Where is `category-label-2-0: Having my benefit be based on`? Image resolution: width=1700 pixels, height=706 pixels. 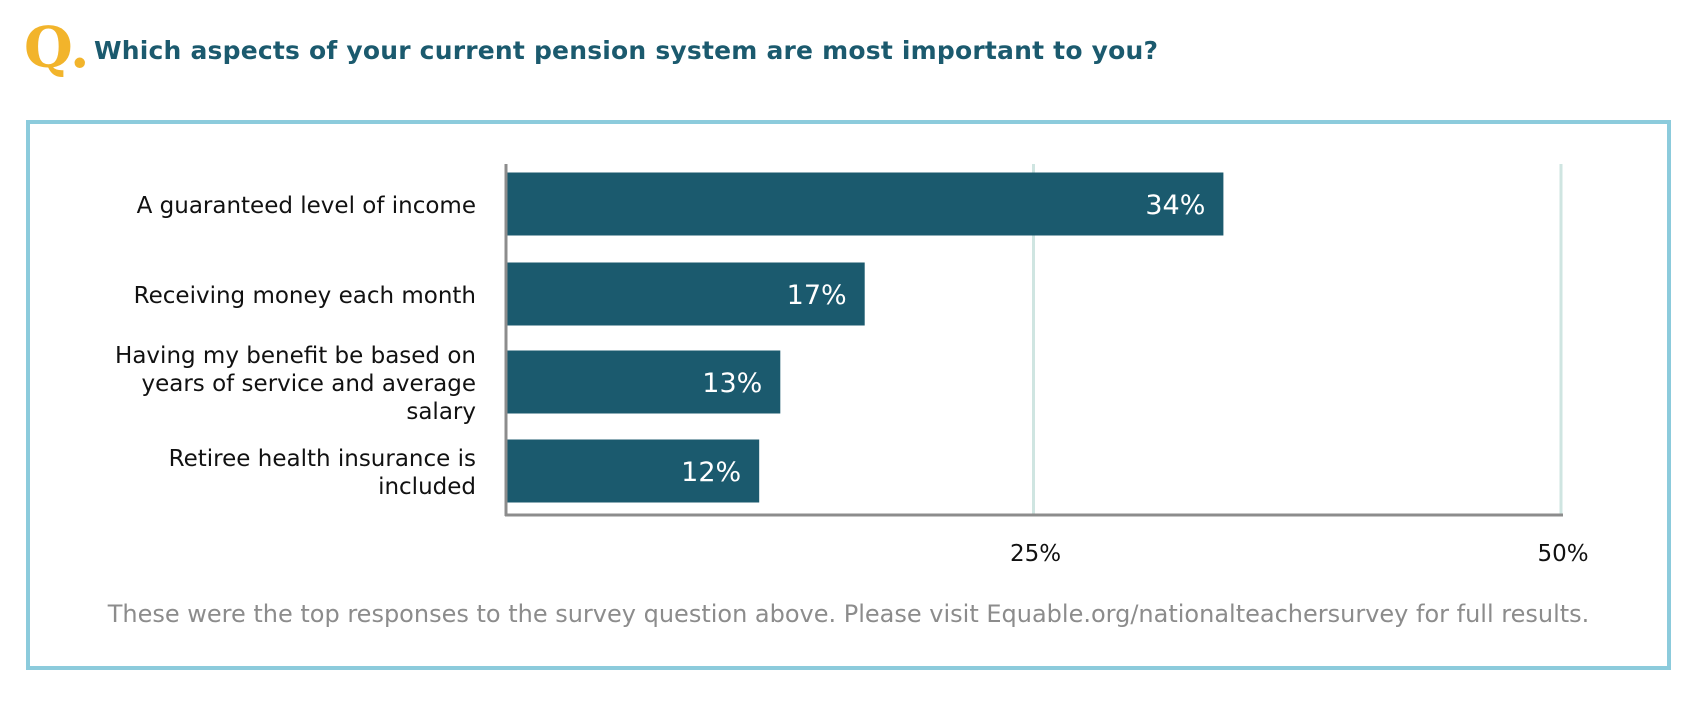 category-label-2-0: Having my benefit be based on is located at coordinates (295, 356).